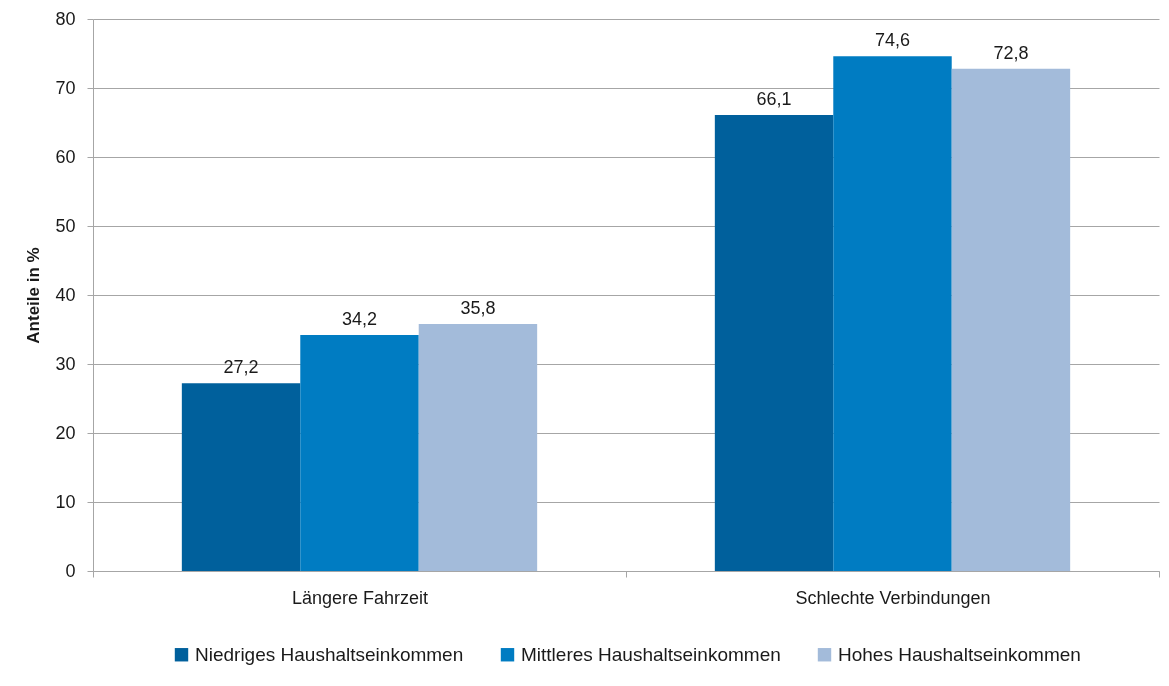  Describe the element at coordinates (65, 87) in the screenshot. I see `y-tick-label: 70` at that location.